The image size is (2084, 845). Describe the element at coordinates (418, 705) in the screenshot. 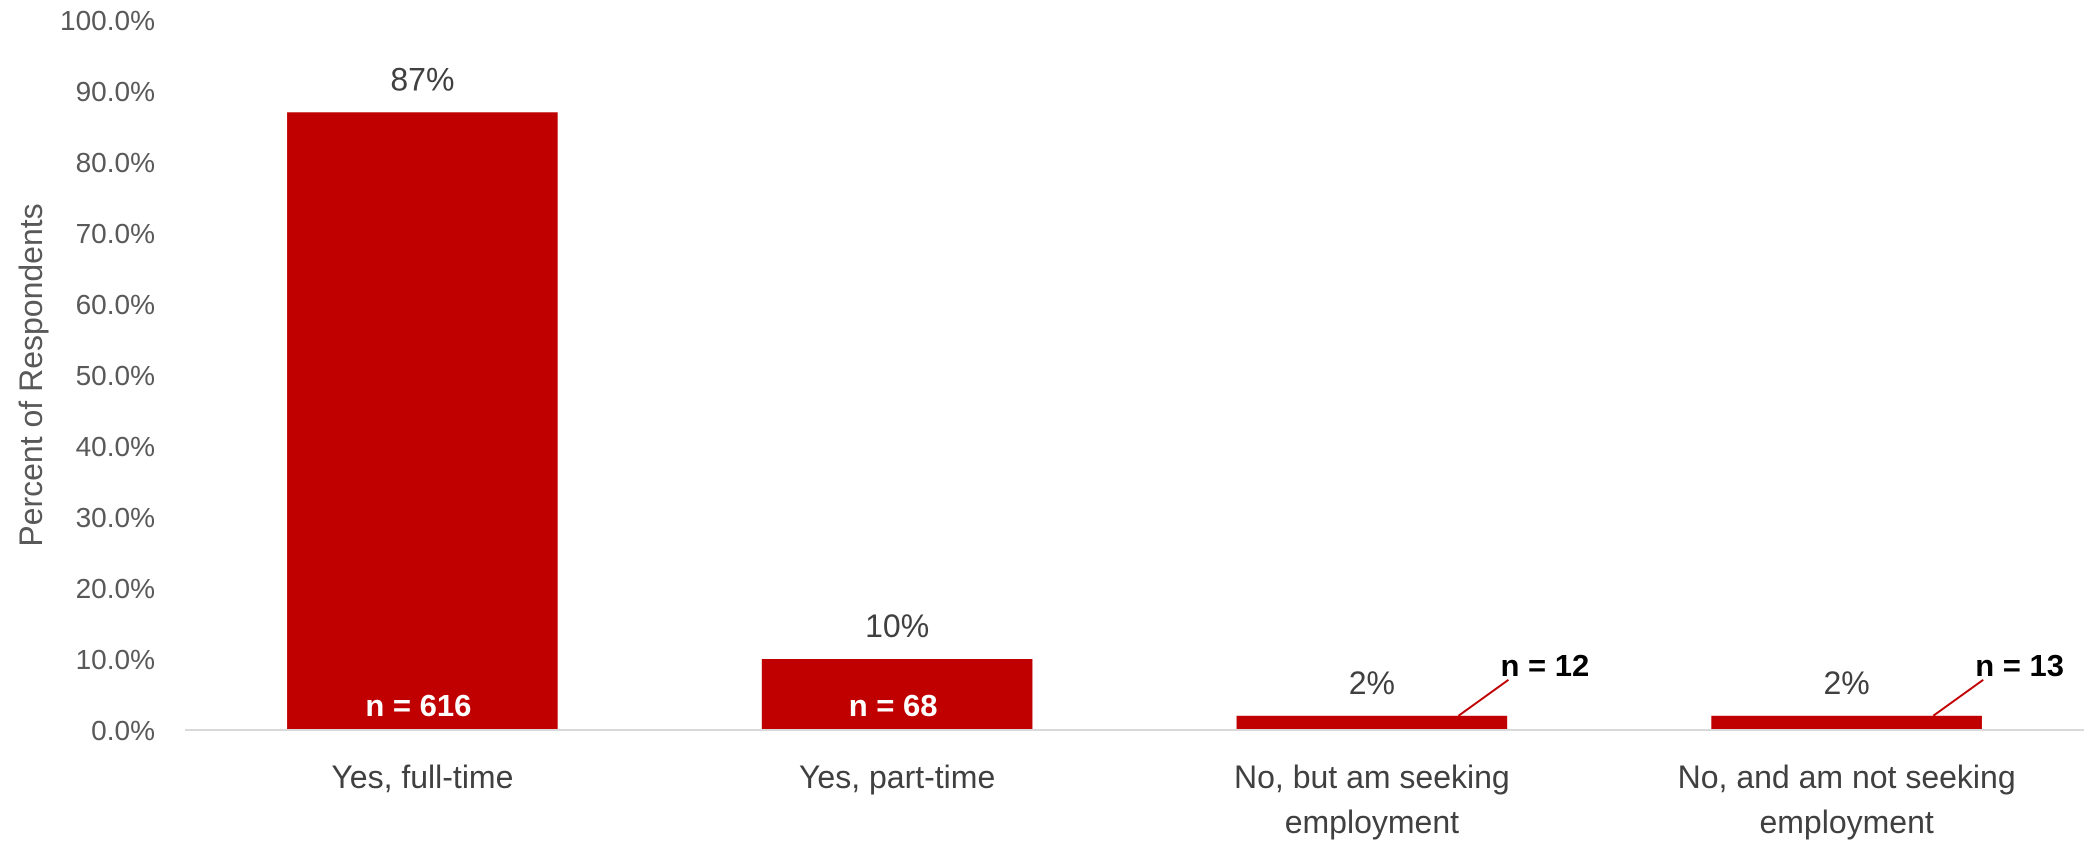

I see `bar-n-label: n = 616` at that location.